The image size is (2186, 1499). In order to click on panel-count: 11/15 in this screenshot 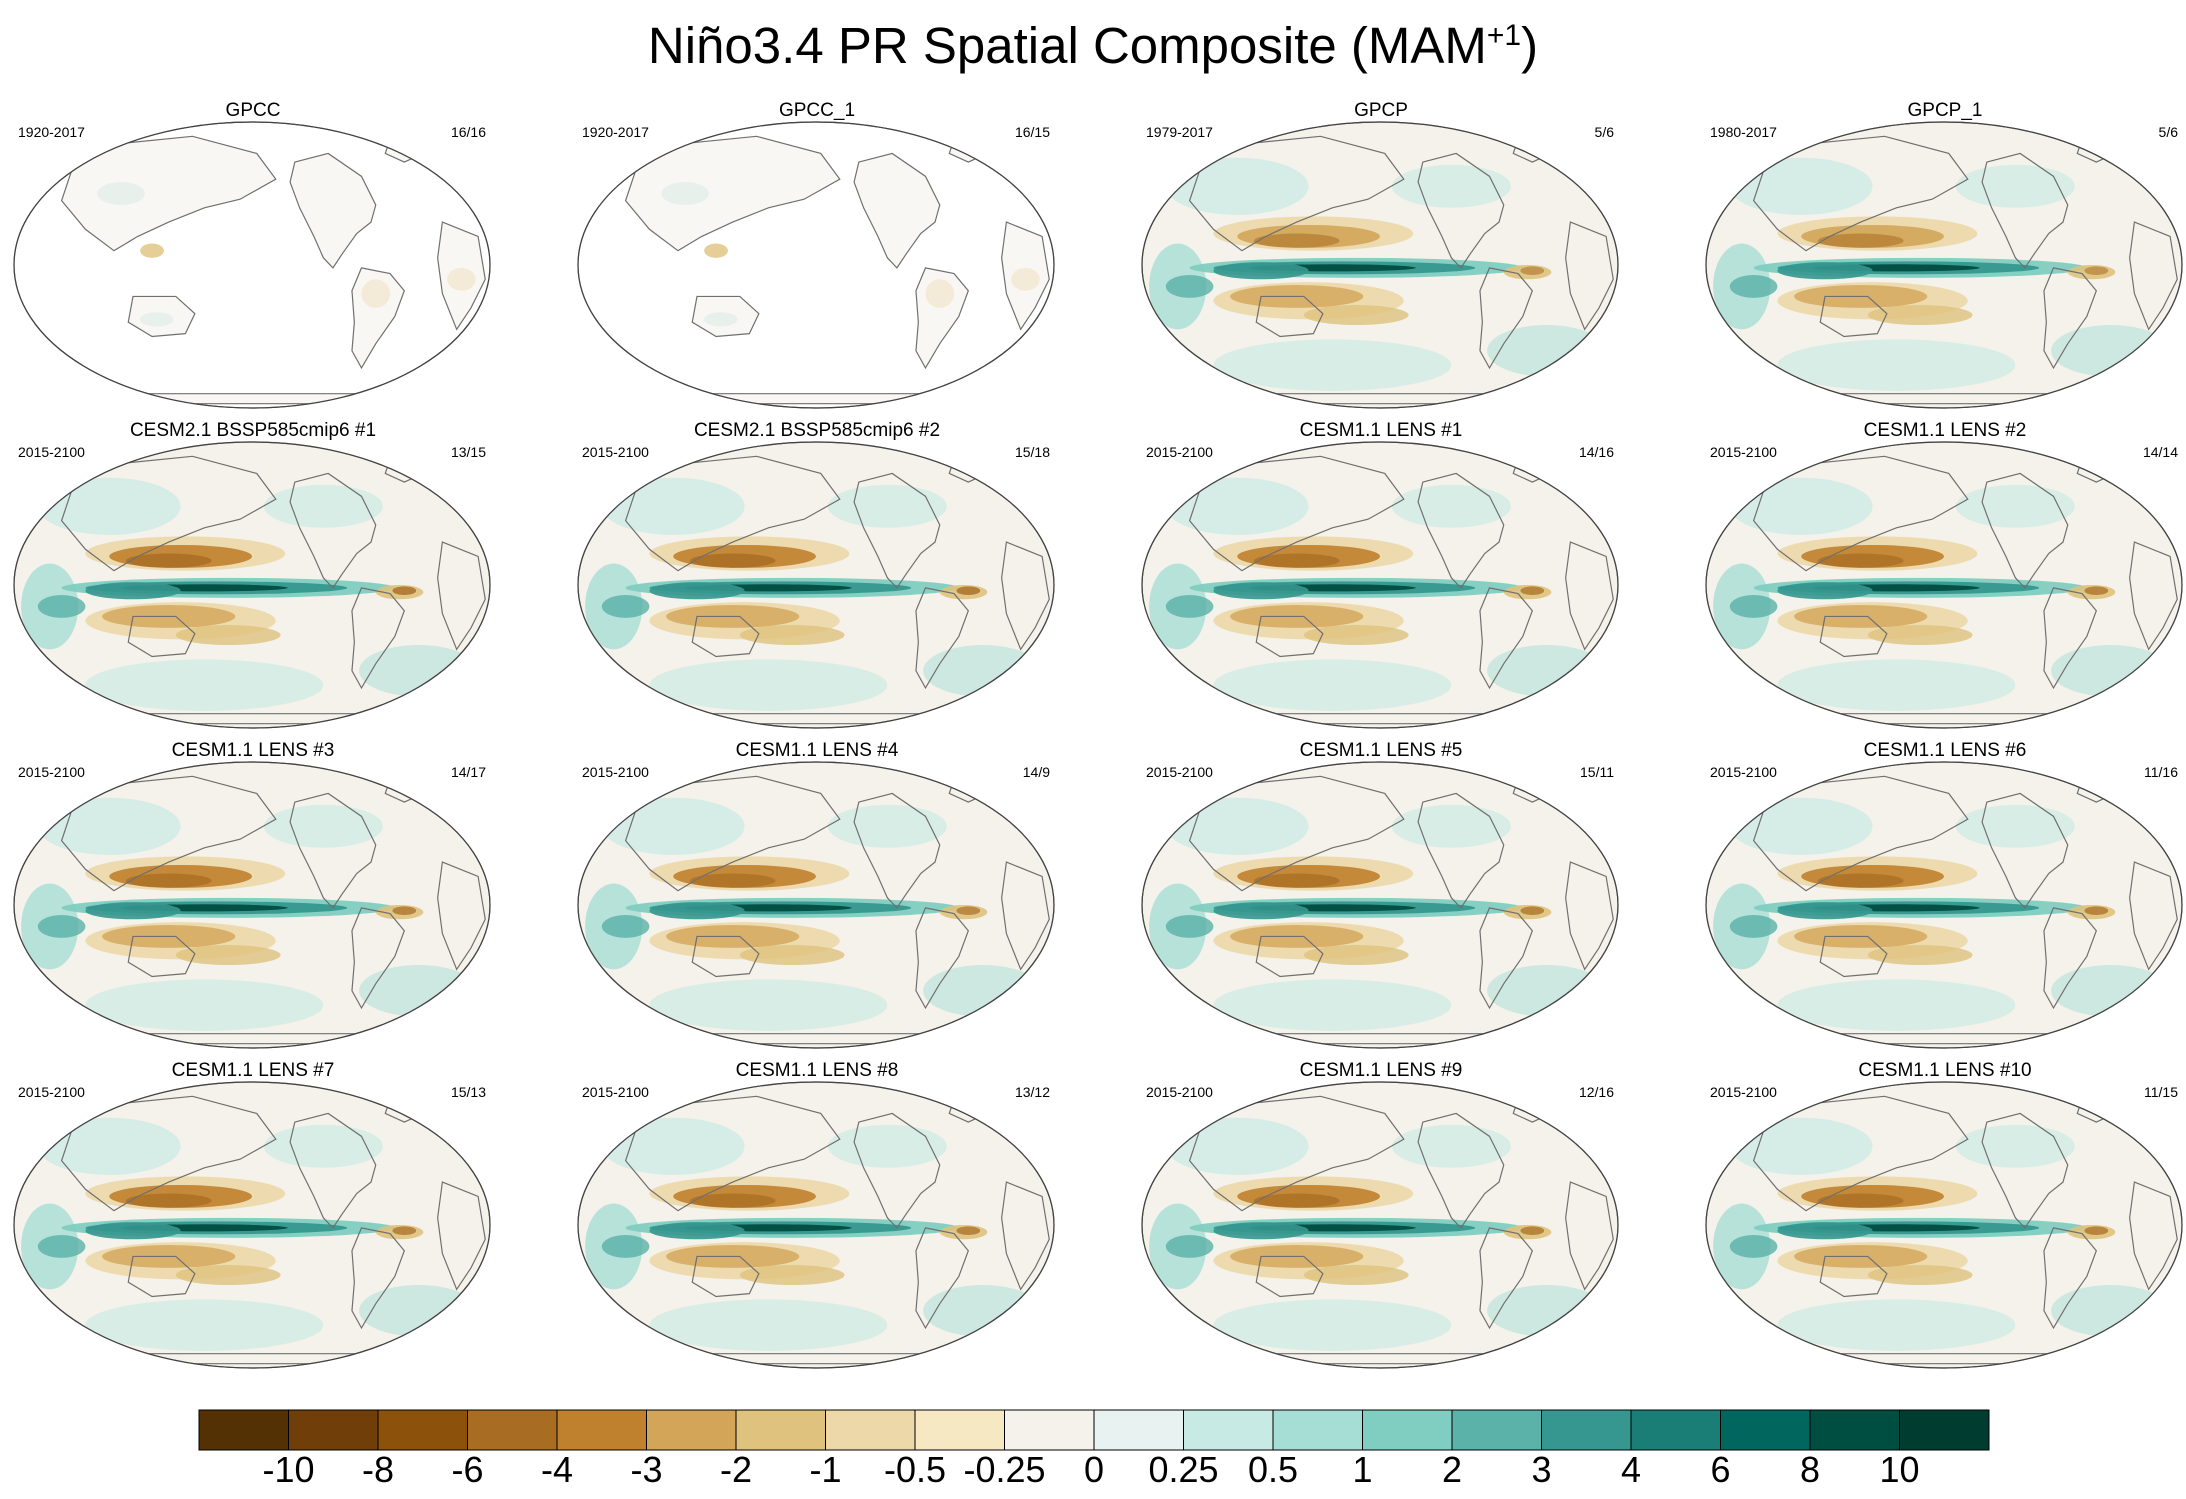, I will do `click(2161, 1092)`.